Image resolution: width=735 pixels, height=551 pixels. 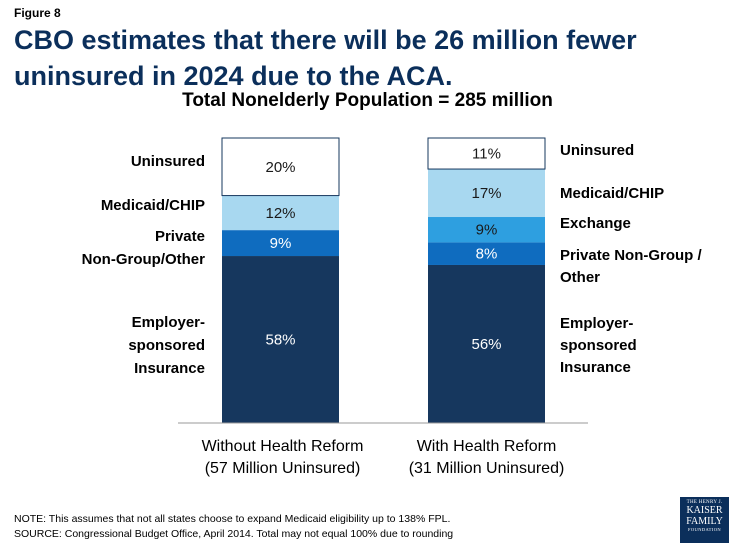 I want to click on data-label-private-non-group-other-1: 8%, so click(x=487, y=254).